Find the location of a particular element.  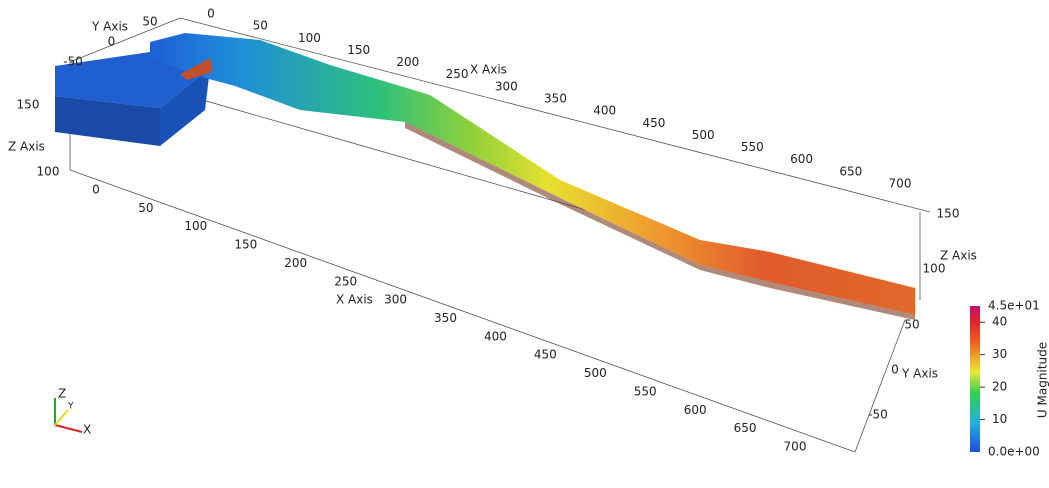

x-tick-label-top: 450 is located at coordinates (653, 123).